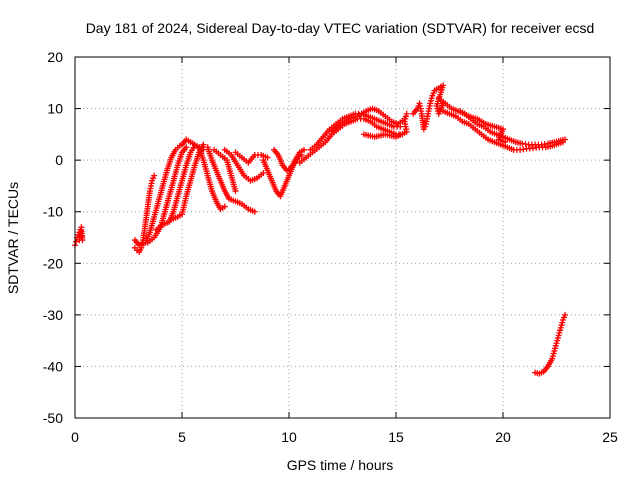 The height and width of the screenshot is (480, 640). I want to click on x-tick-label: 5, so click(182, 437).